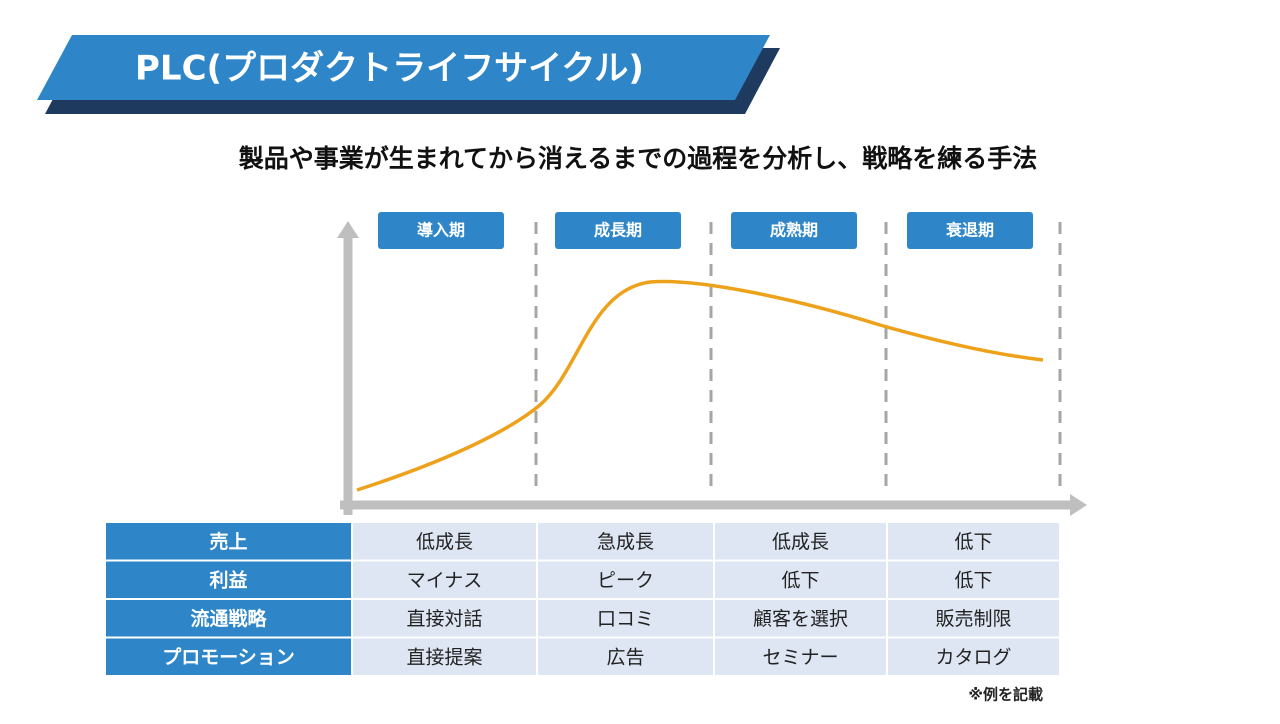  I want to click on title: PLC(プロダクトライフサイクル), so click(389, 69).